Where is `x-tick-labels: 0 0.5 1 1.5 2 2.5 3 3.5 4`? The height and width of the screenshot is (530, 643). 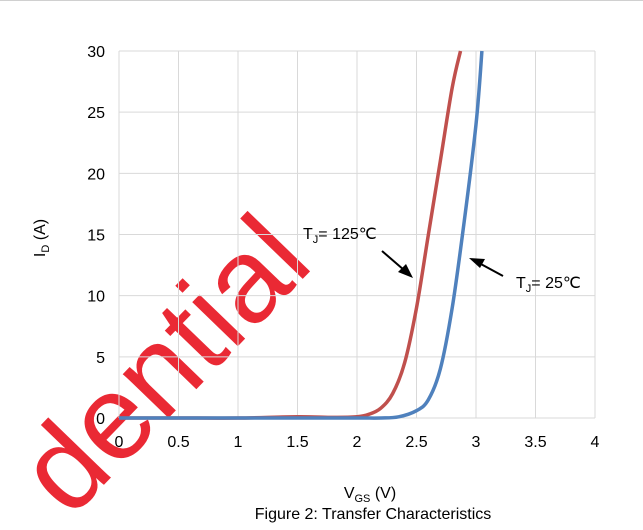
x-tick-labels: 0 0.5 1 1.5 2 2.5 3 3.5 4 is located at coordinates (357, 442).